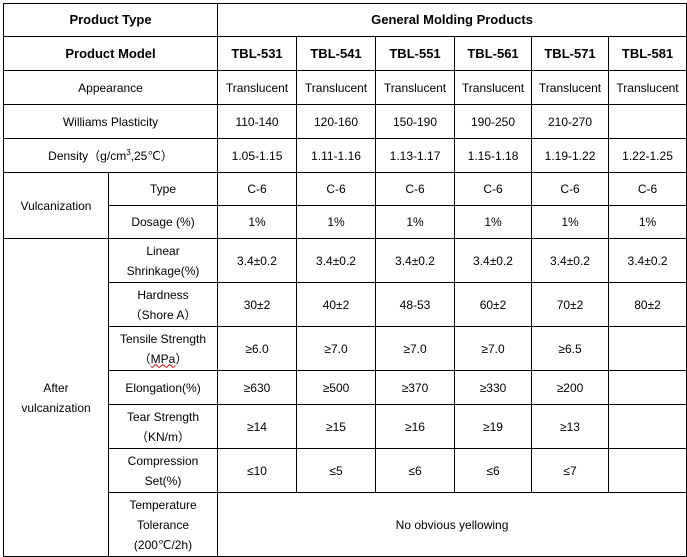  What do you see at coordinates (181, 358) in the screenshot?
I see `tensile-label-paren-close: ）` at bounding box center [181, 358].